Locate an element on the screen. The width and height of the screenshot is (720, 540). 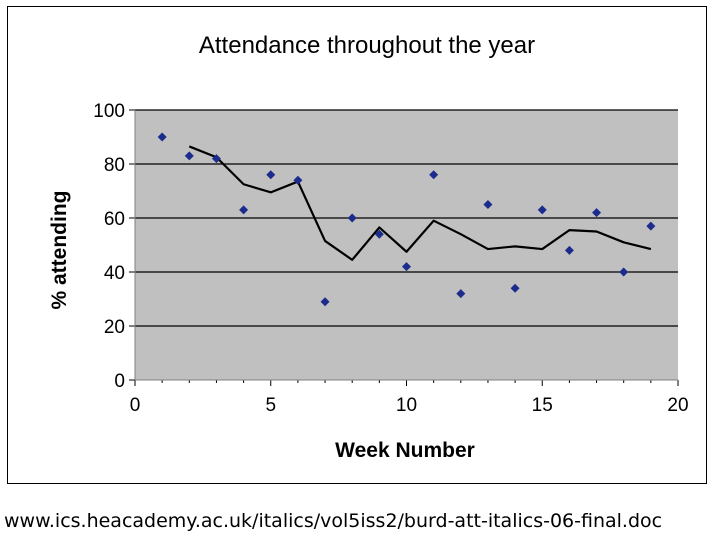
y-tick-label: 60 is located at coordinates (114, 219).